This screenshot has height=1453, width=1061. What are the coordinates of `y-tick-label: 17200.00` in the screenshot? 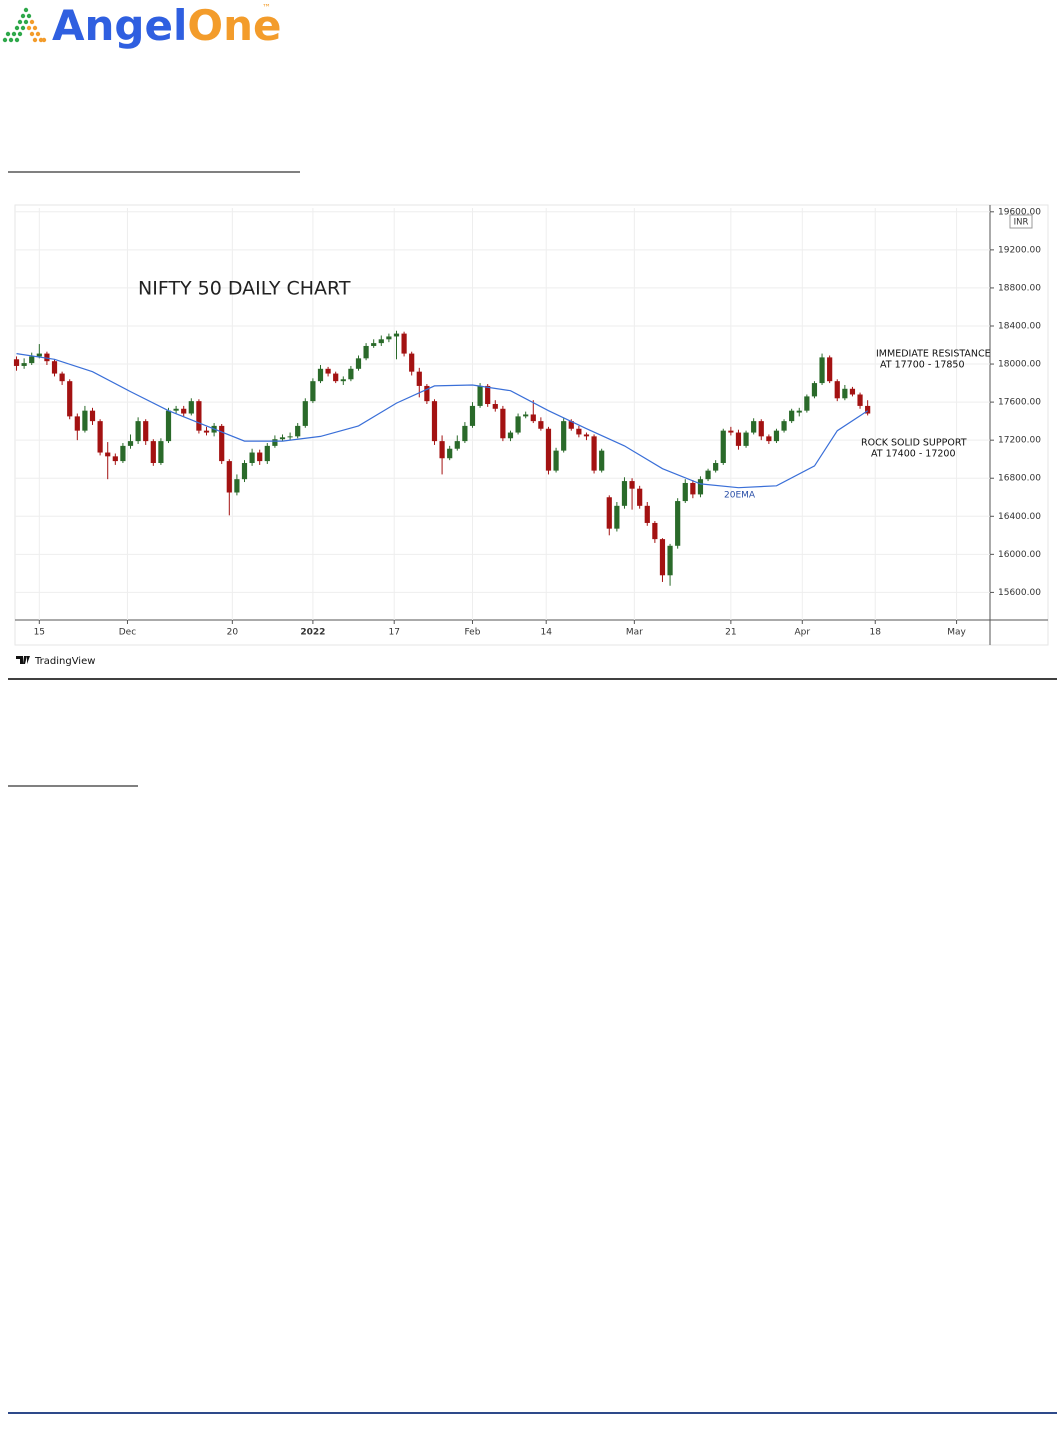 It's located at (1019, 441).